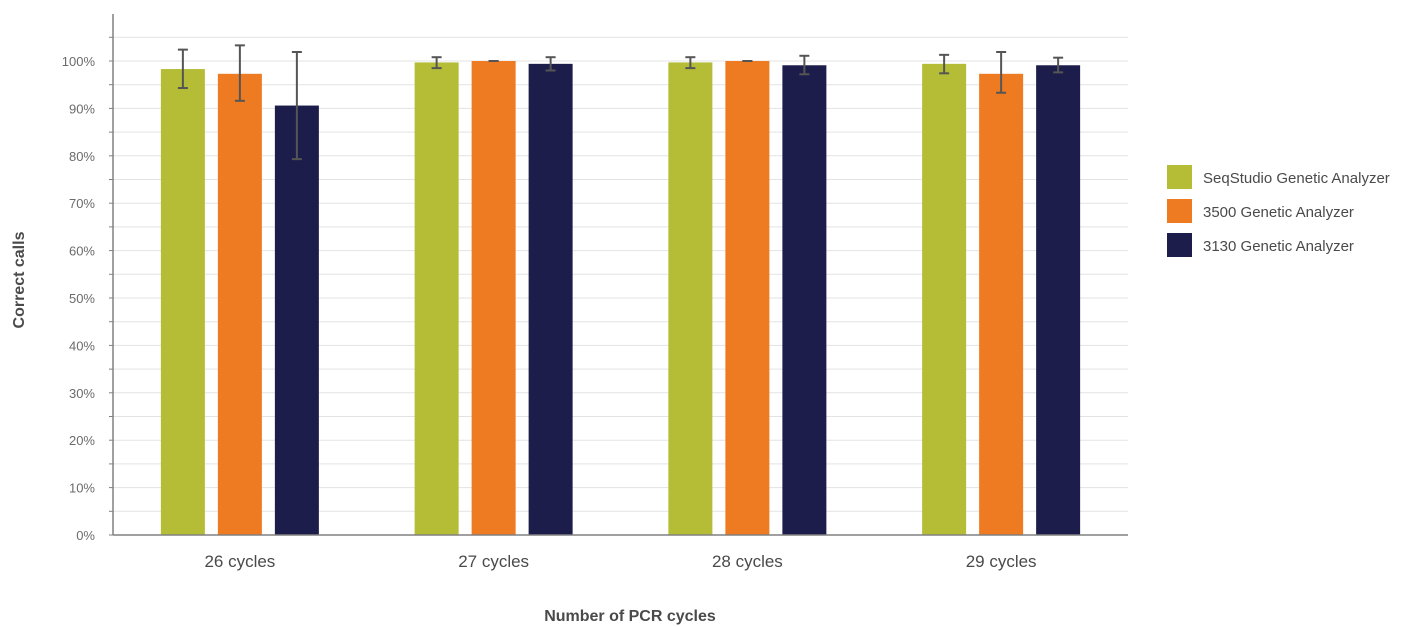 The height and width of the screenshot is (627, 1422). I want to click on y-tick-label: 60%, so click(82, 251).